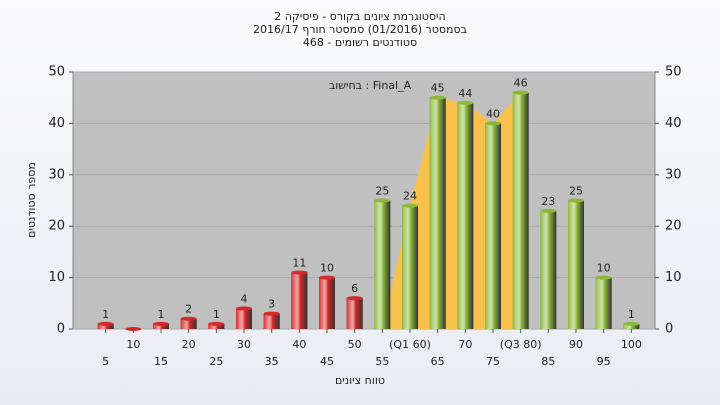  Describe the element at coordinates (188, 309) in the screenshot. I see `data-label: 2` at that location.